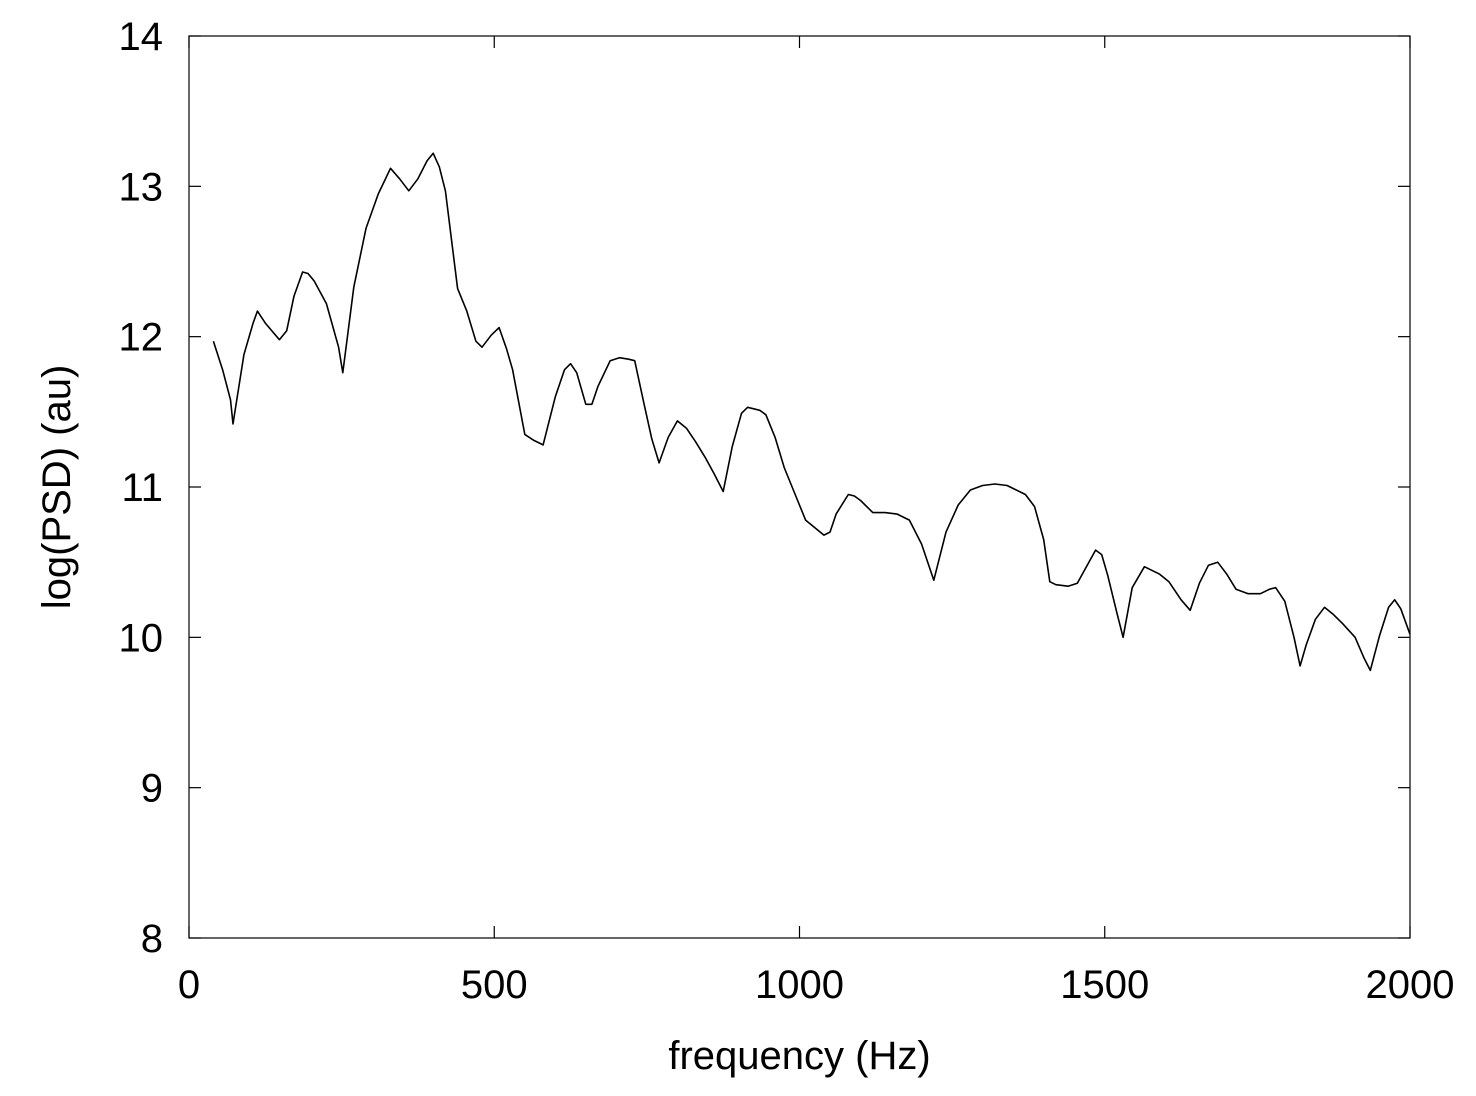 This screenshot has height=1096, width=1476. I want to click on y-tick-label: 12, so click(141, 338).